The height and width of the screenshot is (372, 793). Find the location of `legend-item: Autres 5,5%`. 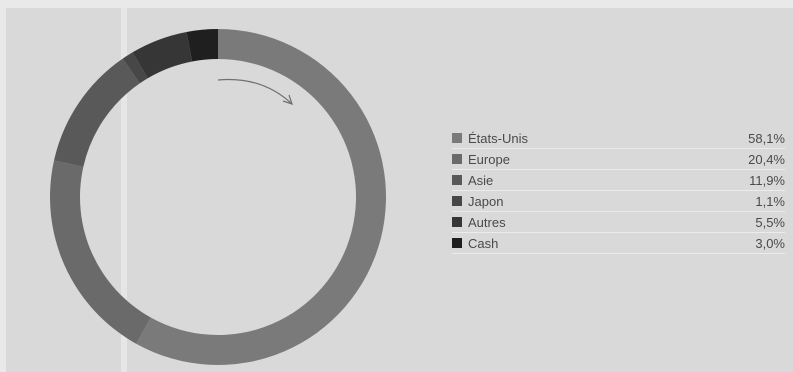

legend-item: Autres 5,5% is located at coordinates (618, 222).